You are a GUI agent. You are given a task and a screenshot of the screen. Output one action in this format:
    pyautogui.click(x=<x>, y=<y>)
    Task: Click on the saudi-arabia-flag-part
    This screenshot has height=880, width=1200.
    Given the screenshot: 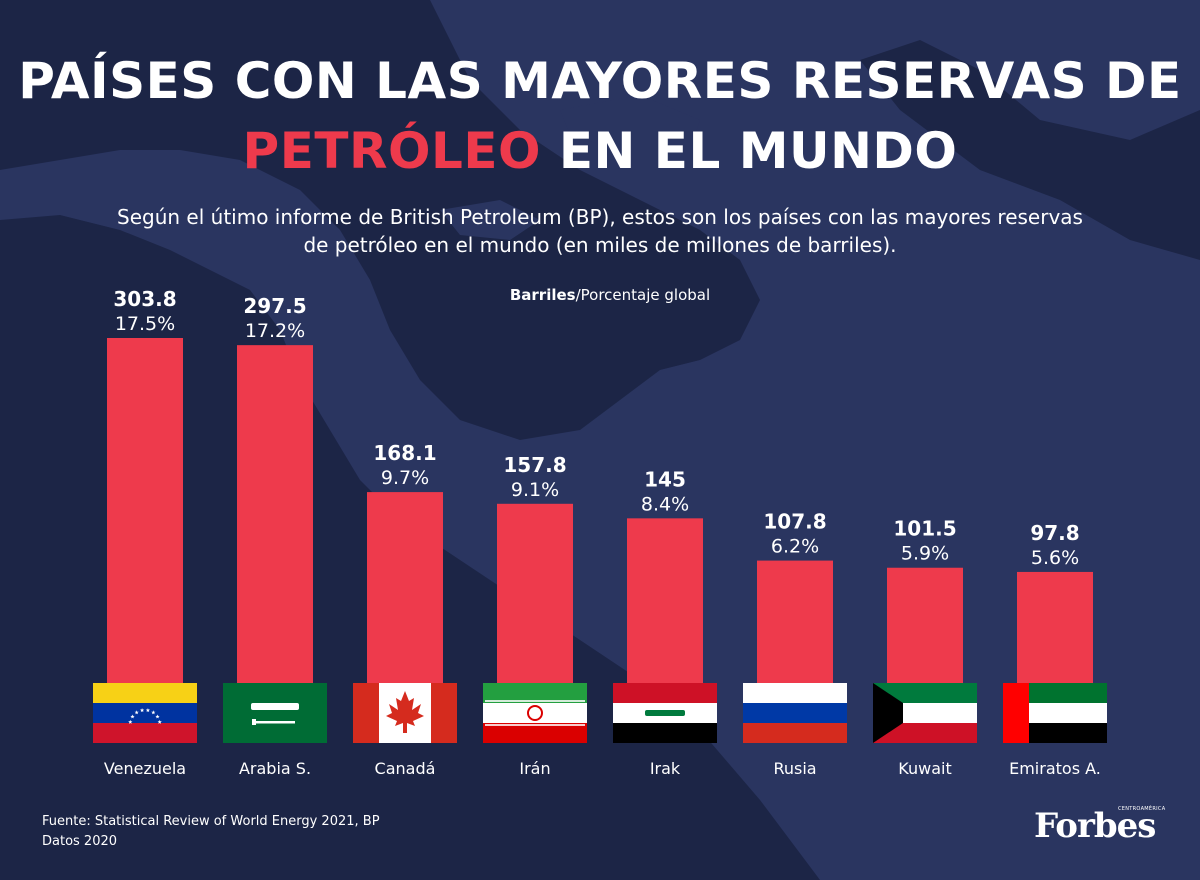 What is the action you would take?
    pyautogui.click(x=275, y=713)
    